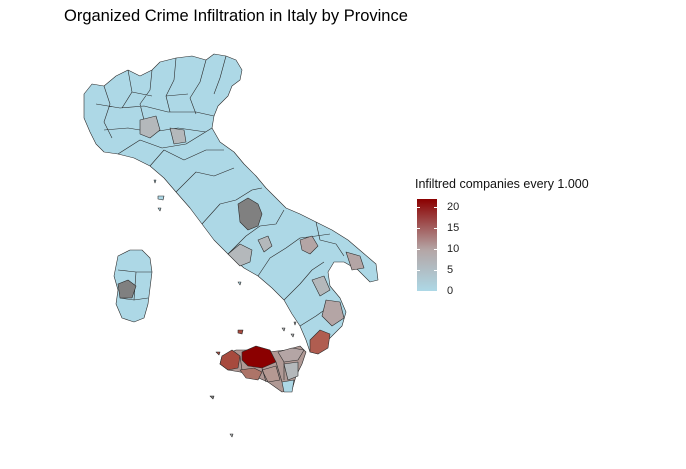 The width and height of the screenshot is (686, 469). Describe the element at coordinates (502, 184) in the screenshot. I see `legend-title: Infiltred companies every 1.000` at that location.